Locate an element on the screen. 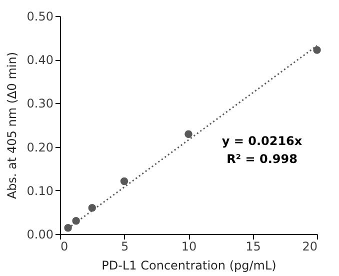 The image size is (339, 276). y-tick-label: 0.30 is located at coordinates (40, 103).